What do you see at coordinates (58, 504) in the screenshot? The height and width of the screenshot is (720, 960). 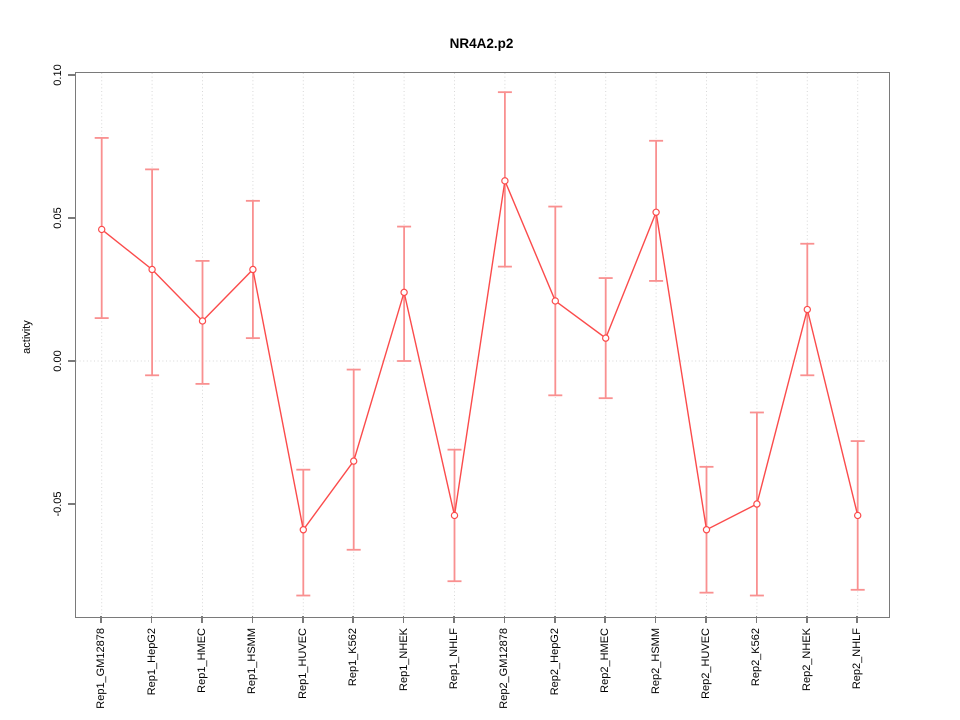 I see `y-tick-label: -0.05` at bounding box center [58, 504].